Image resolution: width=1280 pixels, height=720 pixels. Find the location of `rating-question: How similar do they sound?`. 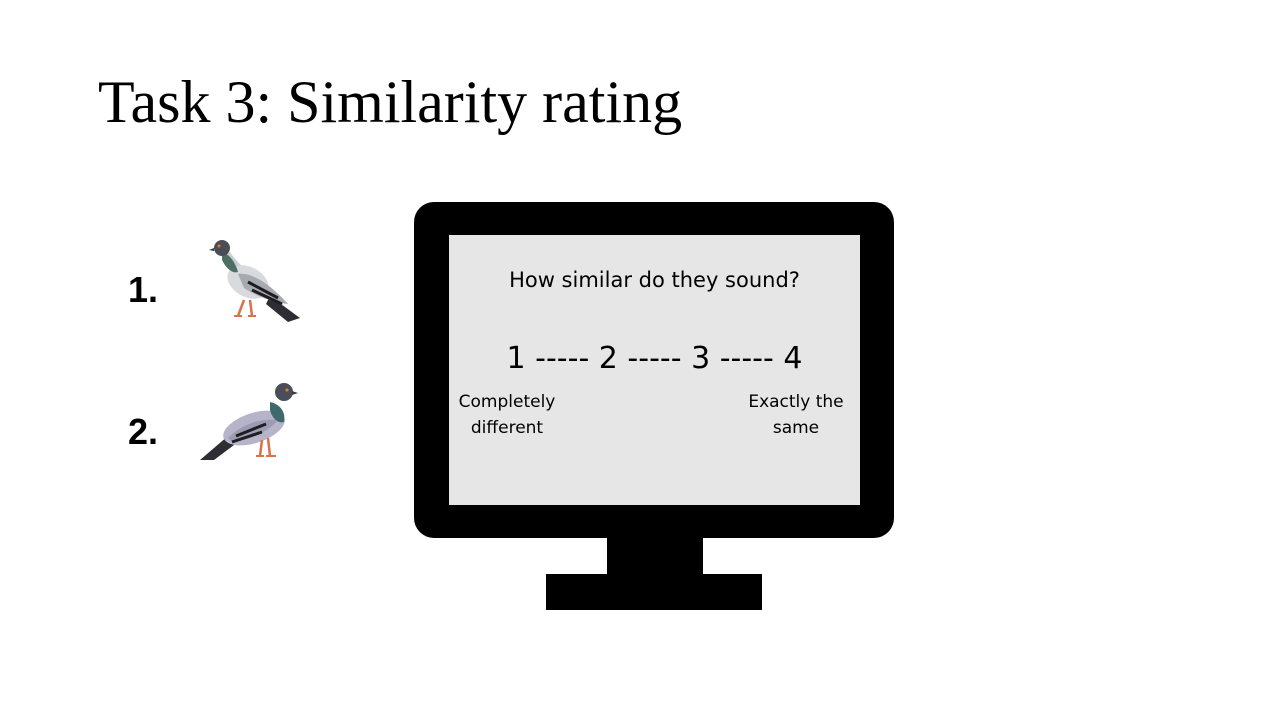

rating-question: How similar do they sound? is located at coordinates (654, 280).